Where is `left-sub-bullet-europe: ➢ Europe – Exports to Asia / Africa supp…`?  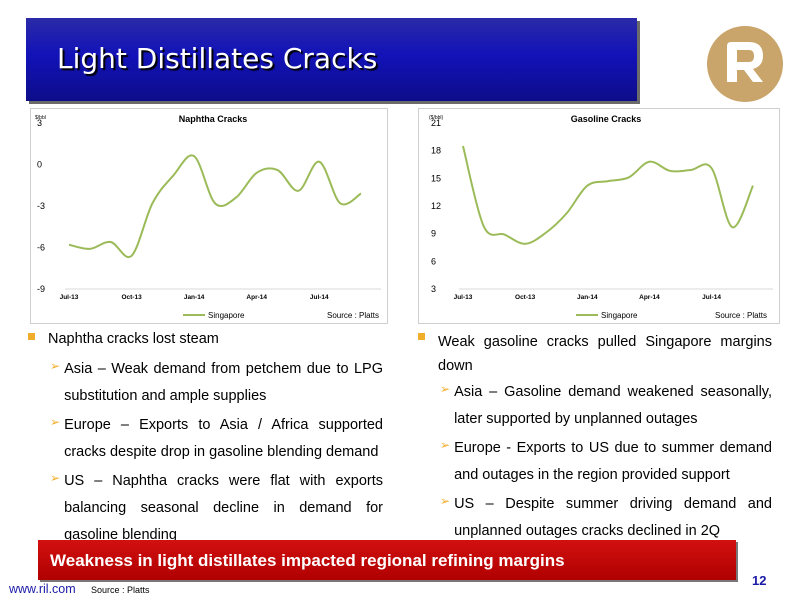 left-sub-bullet-europe: ➢ Europe – Exports to Asia / Africa supp… is located at coordinates (216, 439).